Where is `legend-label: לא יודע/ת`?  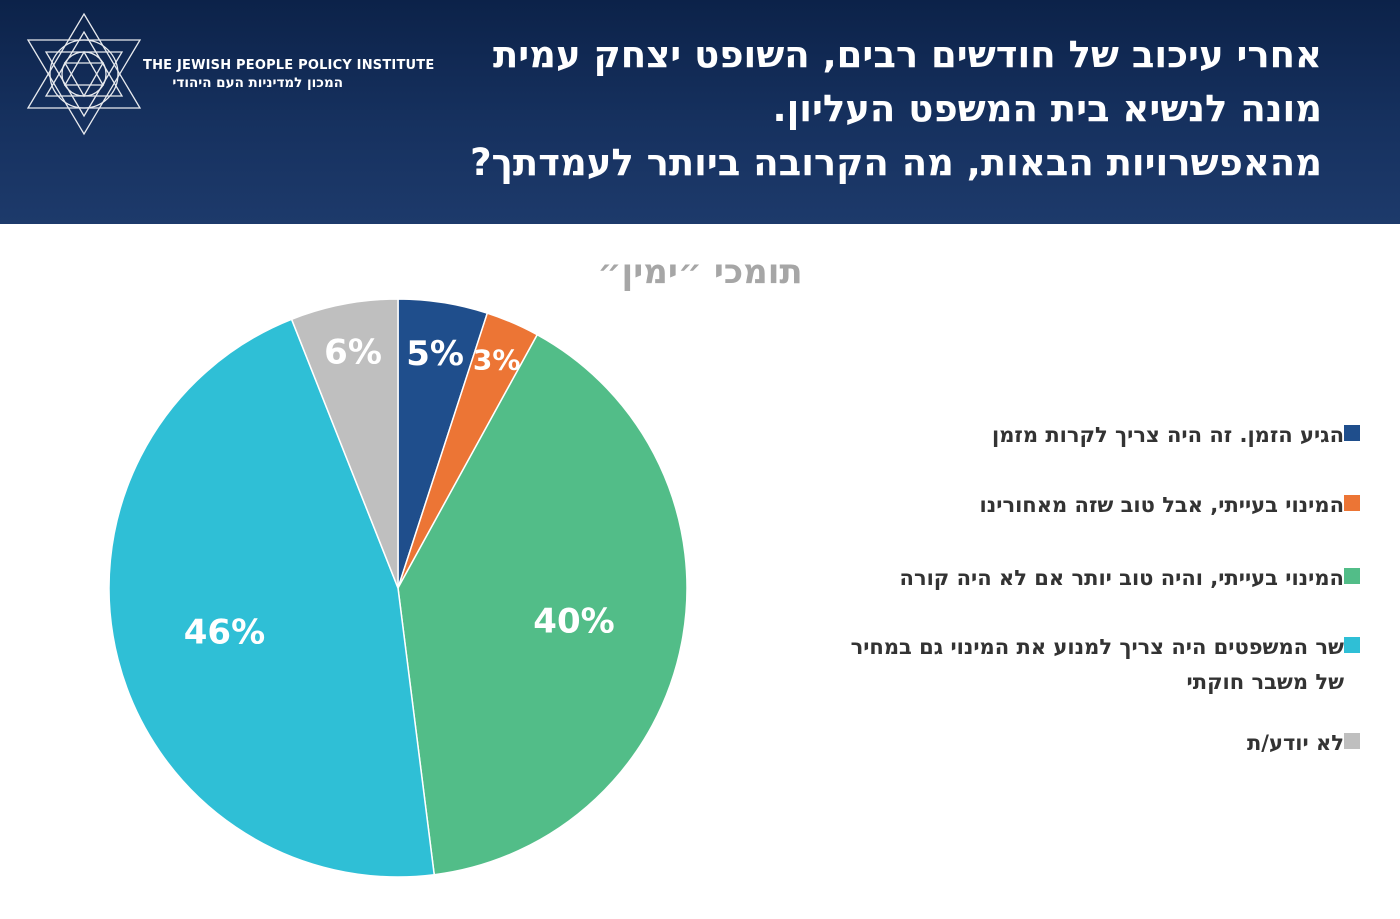
legend-label: לא יודע/ת is located at coordinates (1291, 743).